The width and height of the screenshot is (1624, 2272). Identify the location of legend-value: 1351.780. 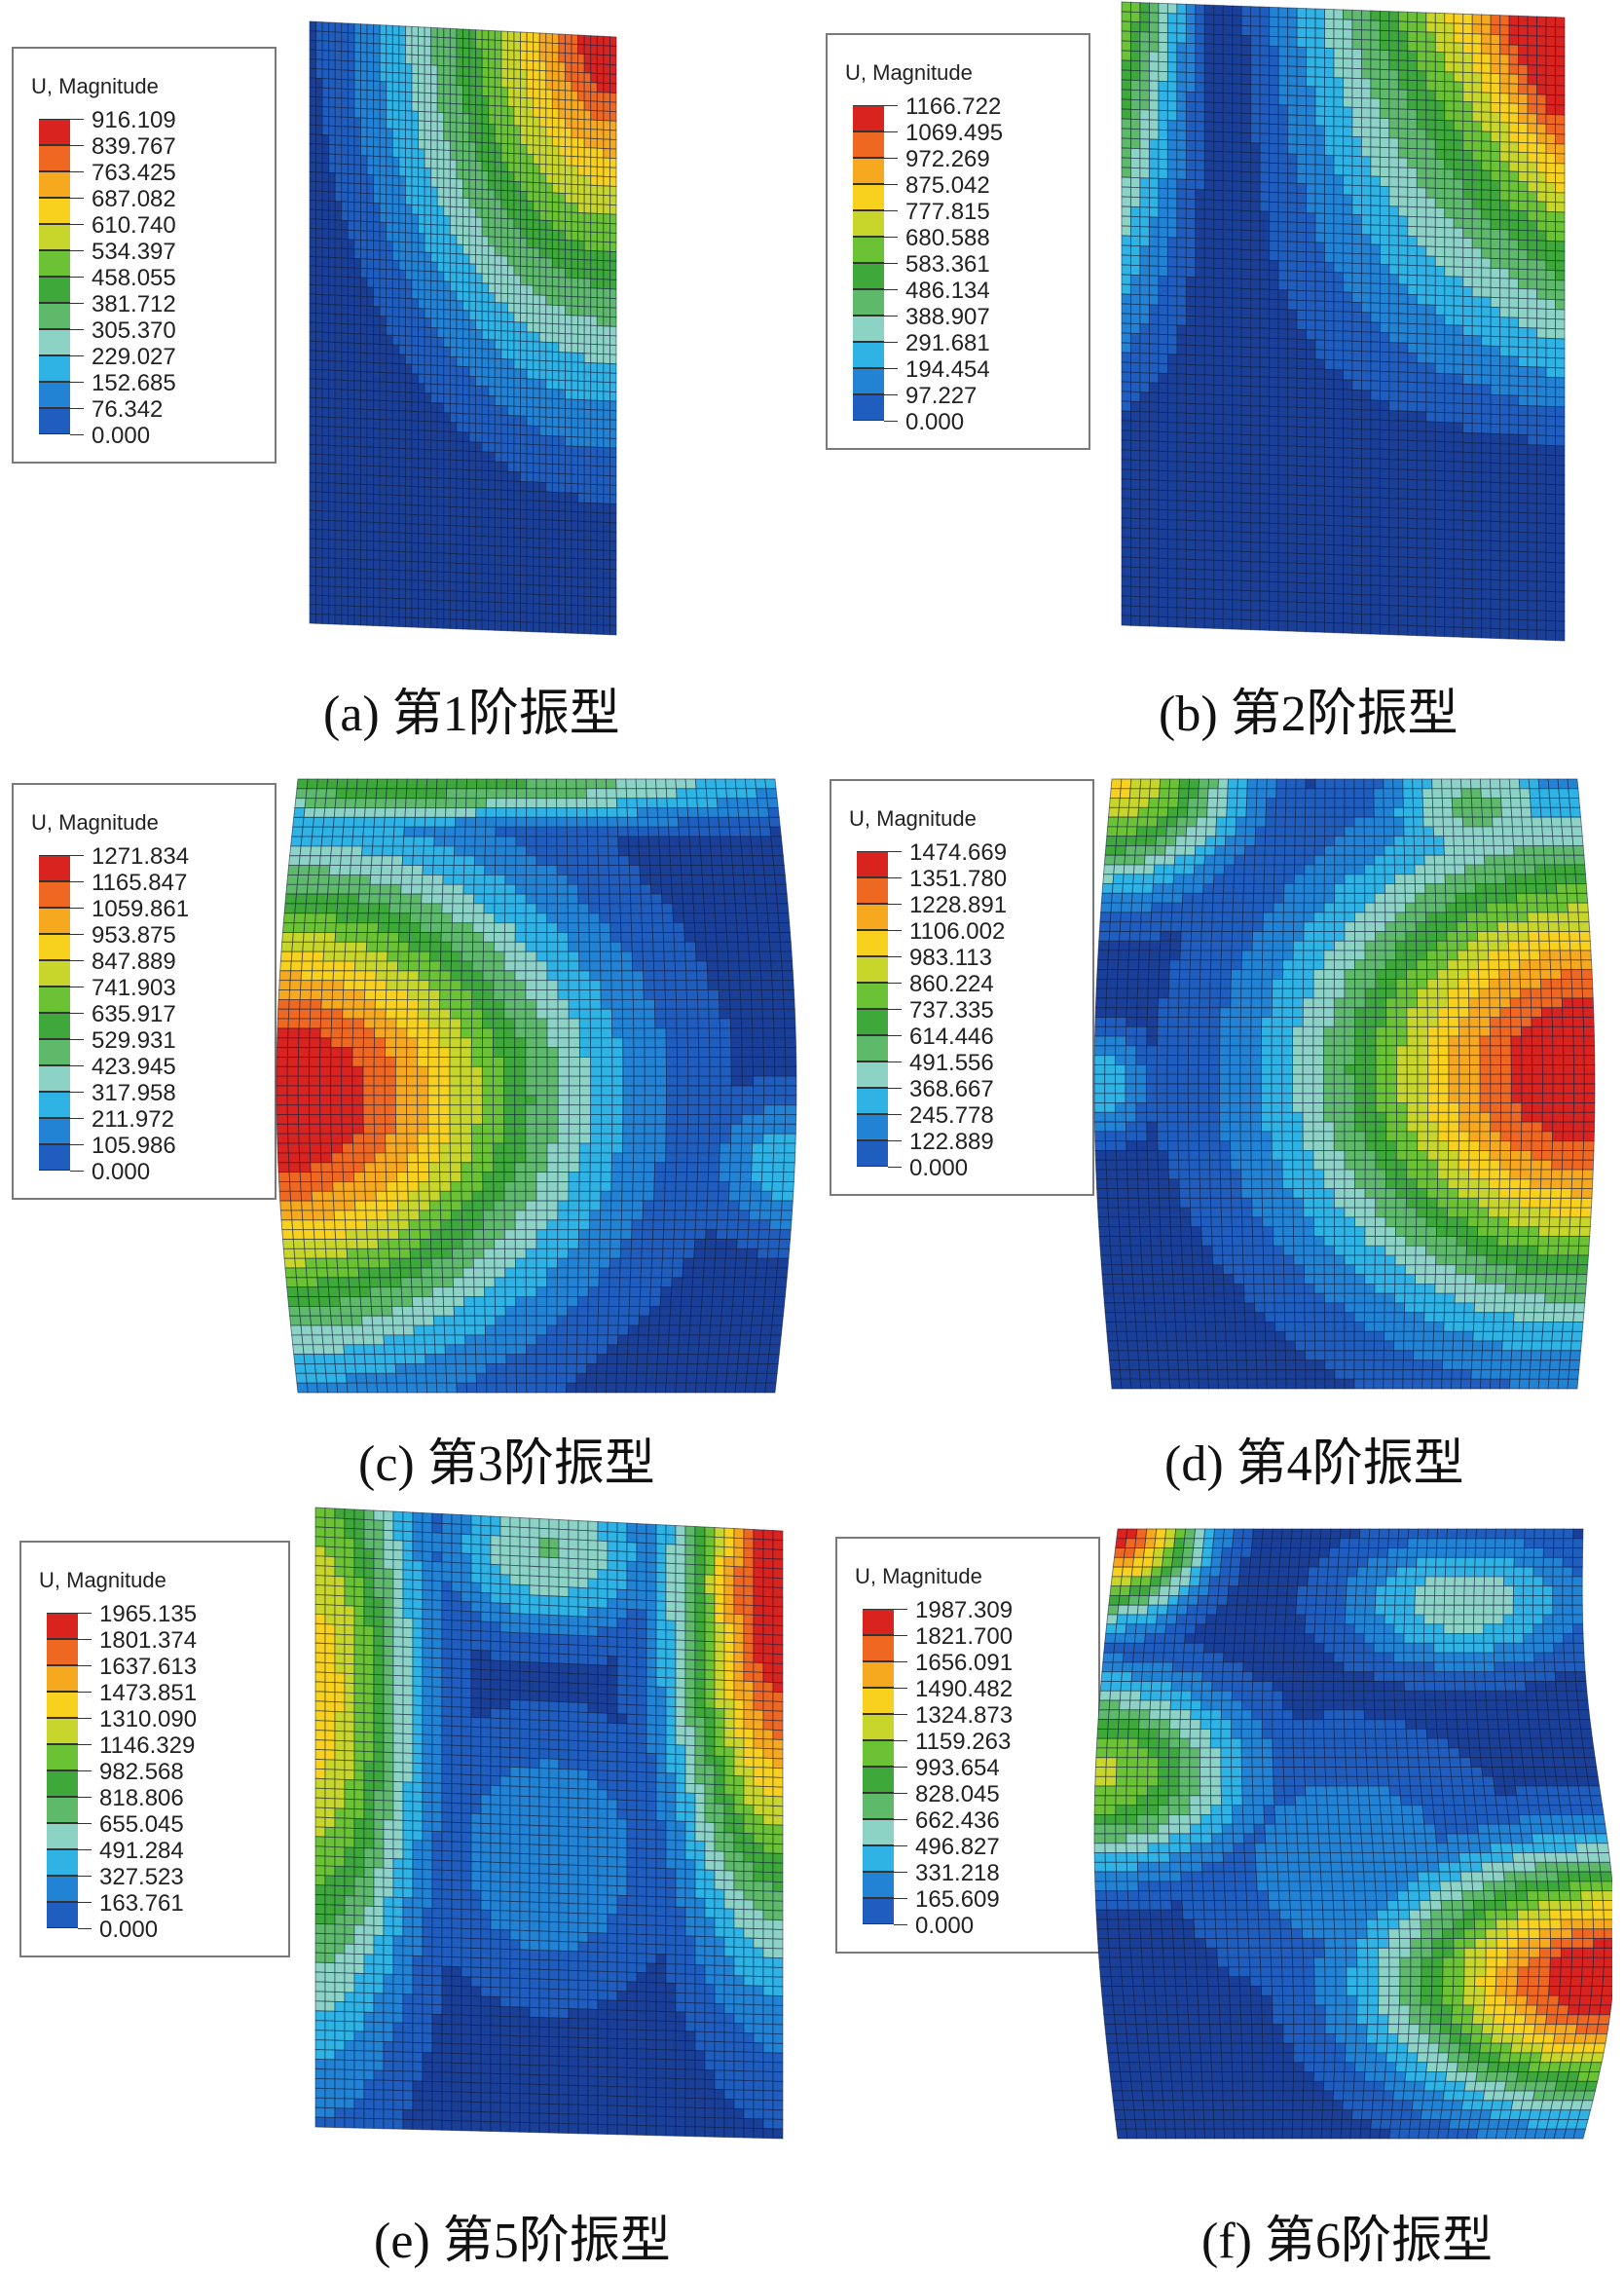
(958, 879).